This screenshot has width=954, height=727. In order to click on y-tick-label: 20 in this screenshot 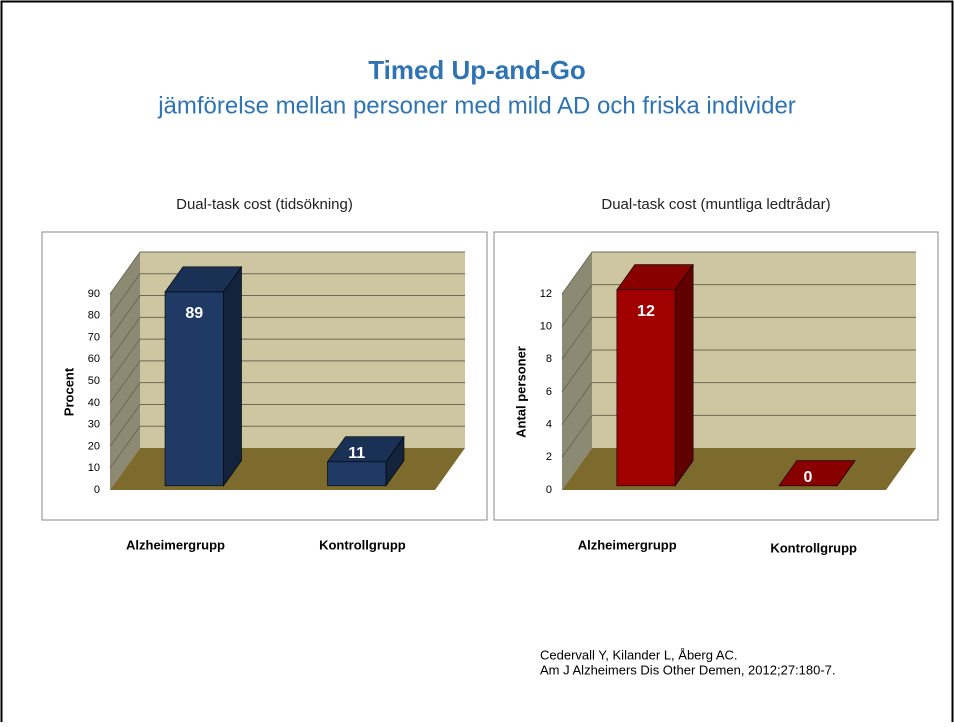, I will do `click(94, 446)`.